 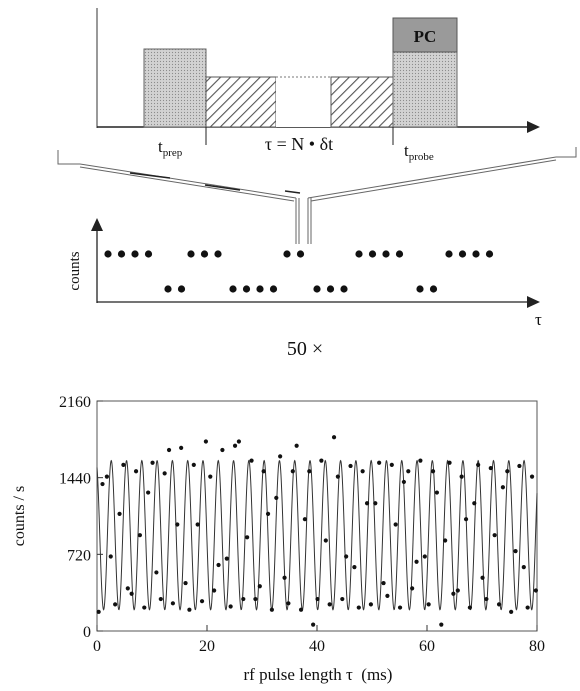 What do you see at coordinates (299, 144) in the screenshot?
I see `tau-definition-label: τ = N • δt` at bounding box center [299, 144].